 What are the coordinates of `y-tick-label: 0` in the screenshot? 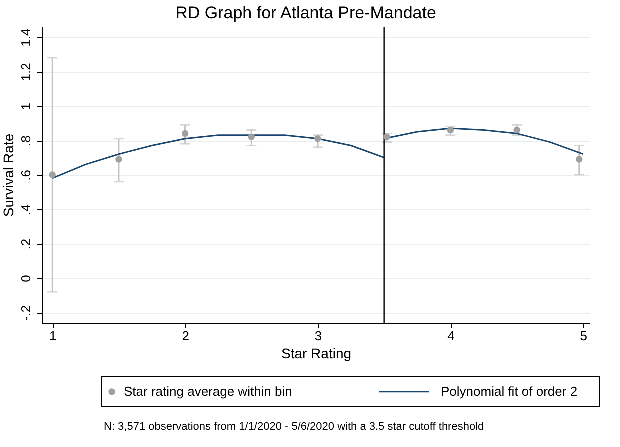 It's located at (26, 278).